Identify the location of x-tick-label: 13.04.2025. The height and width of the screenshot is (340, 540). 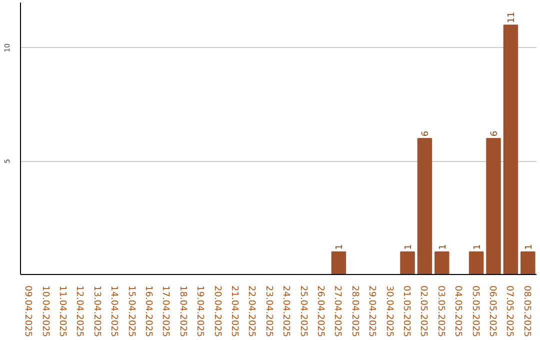
(96, 312).